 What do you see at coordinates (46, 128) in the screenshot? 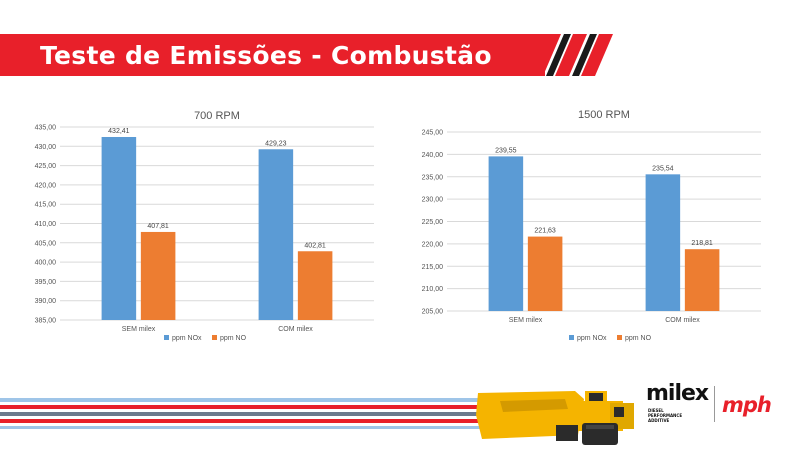
I see `y-tick-label: 435,00` at bounding box center [46, 128].